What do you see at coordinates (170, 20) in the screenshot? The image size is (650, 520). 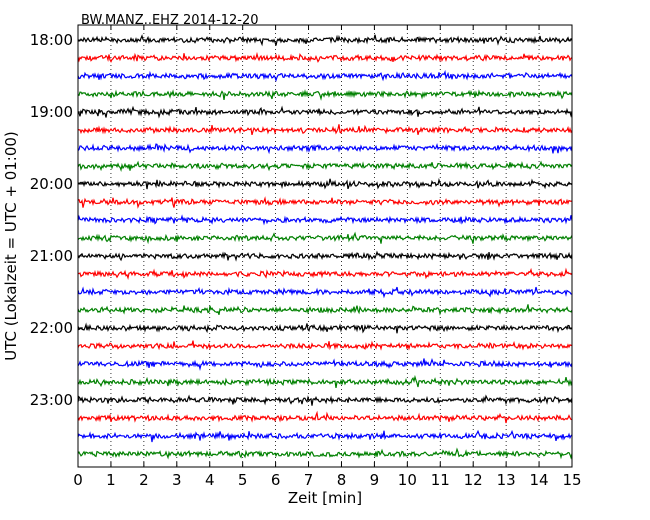 I see `chart-title: BW.MANZ..EHZ 2014-12-20` at bounding box center [170, 20].